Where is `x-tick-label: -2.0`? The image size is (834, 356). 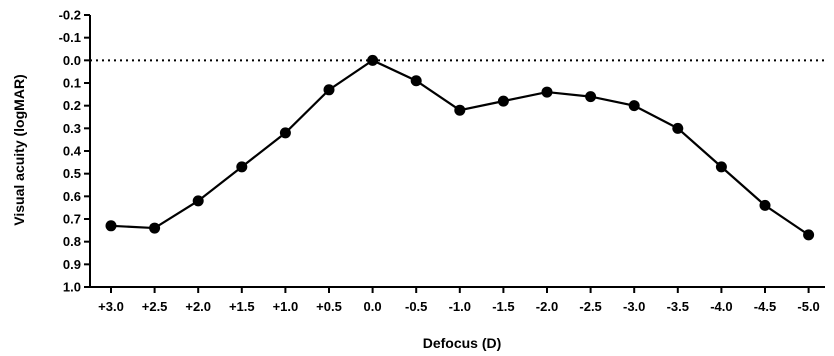 x-tick-label: -2.0 is located at coordinates (547, 306).